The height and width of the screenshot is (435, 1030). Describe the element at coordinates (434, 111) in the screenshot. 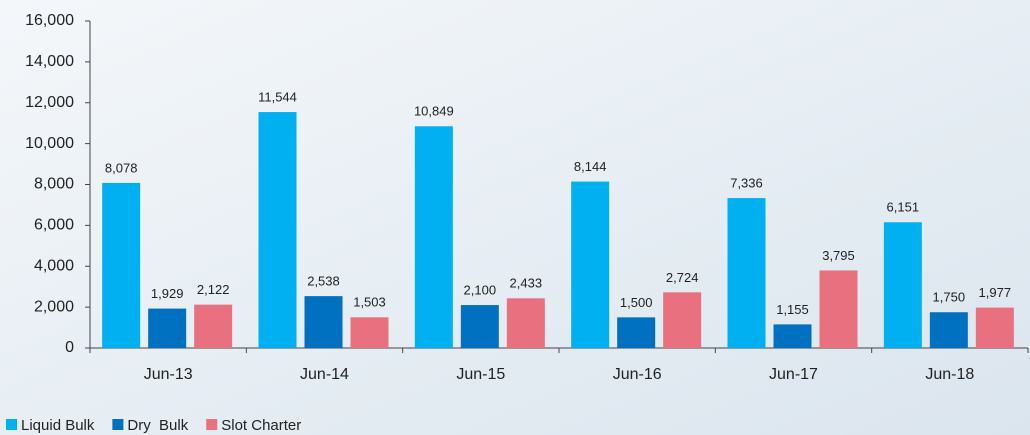

I see `value-label: 10,849` at that location.